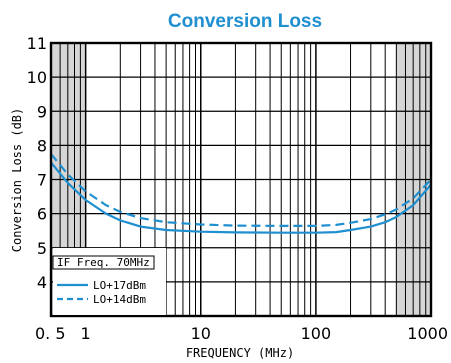  I want to click on x-tick-label: 1000, so click(427, 333).